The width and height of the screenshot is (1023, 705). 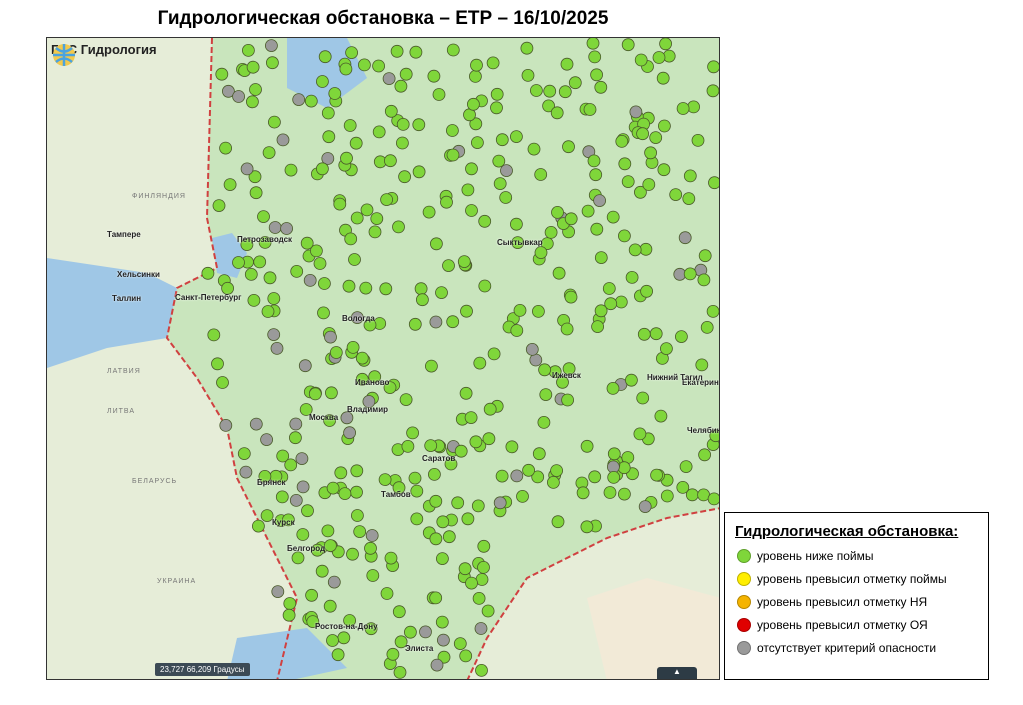 I want to click on logo-text: ГИС Гидрология, so click(x=104, y=49).